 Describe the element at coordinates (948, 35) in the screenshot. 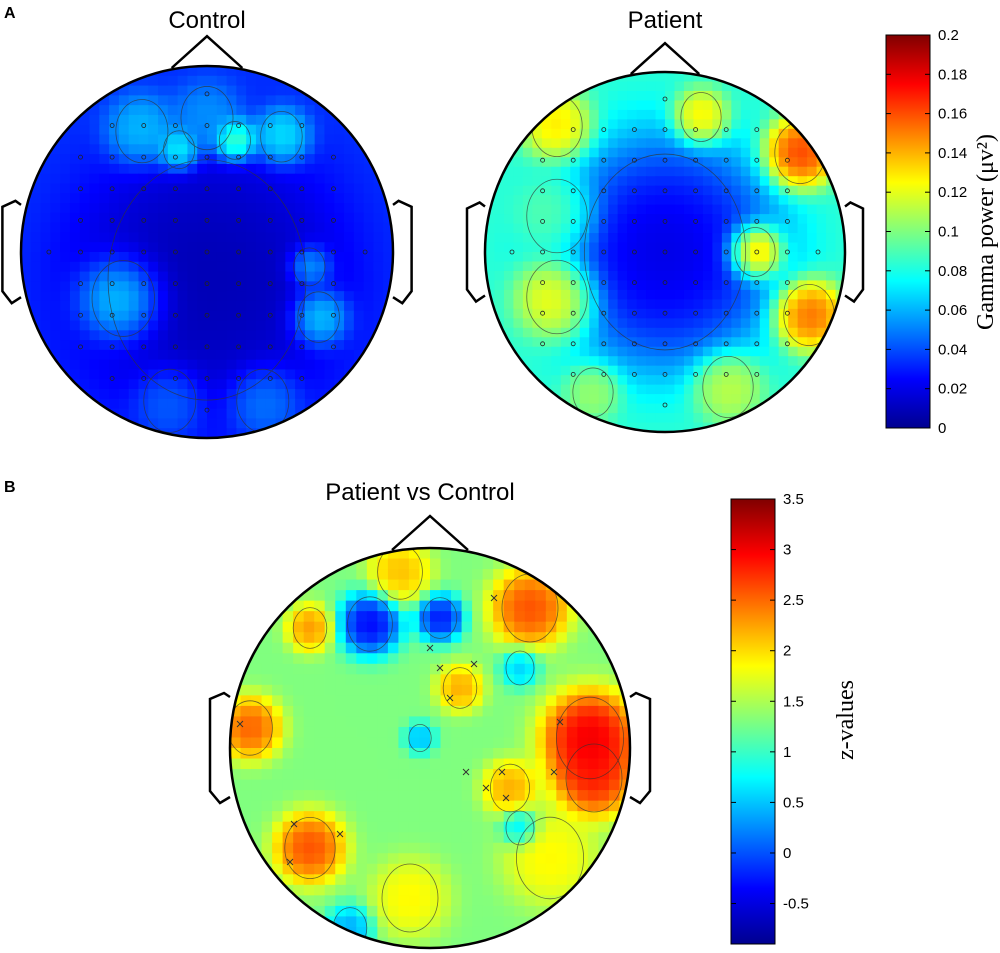

I see `colorbar-gamma-tick-label: 0.2` at that location.